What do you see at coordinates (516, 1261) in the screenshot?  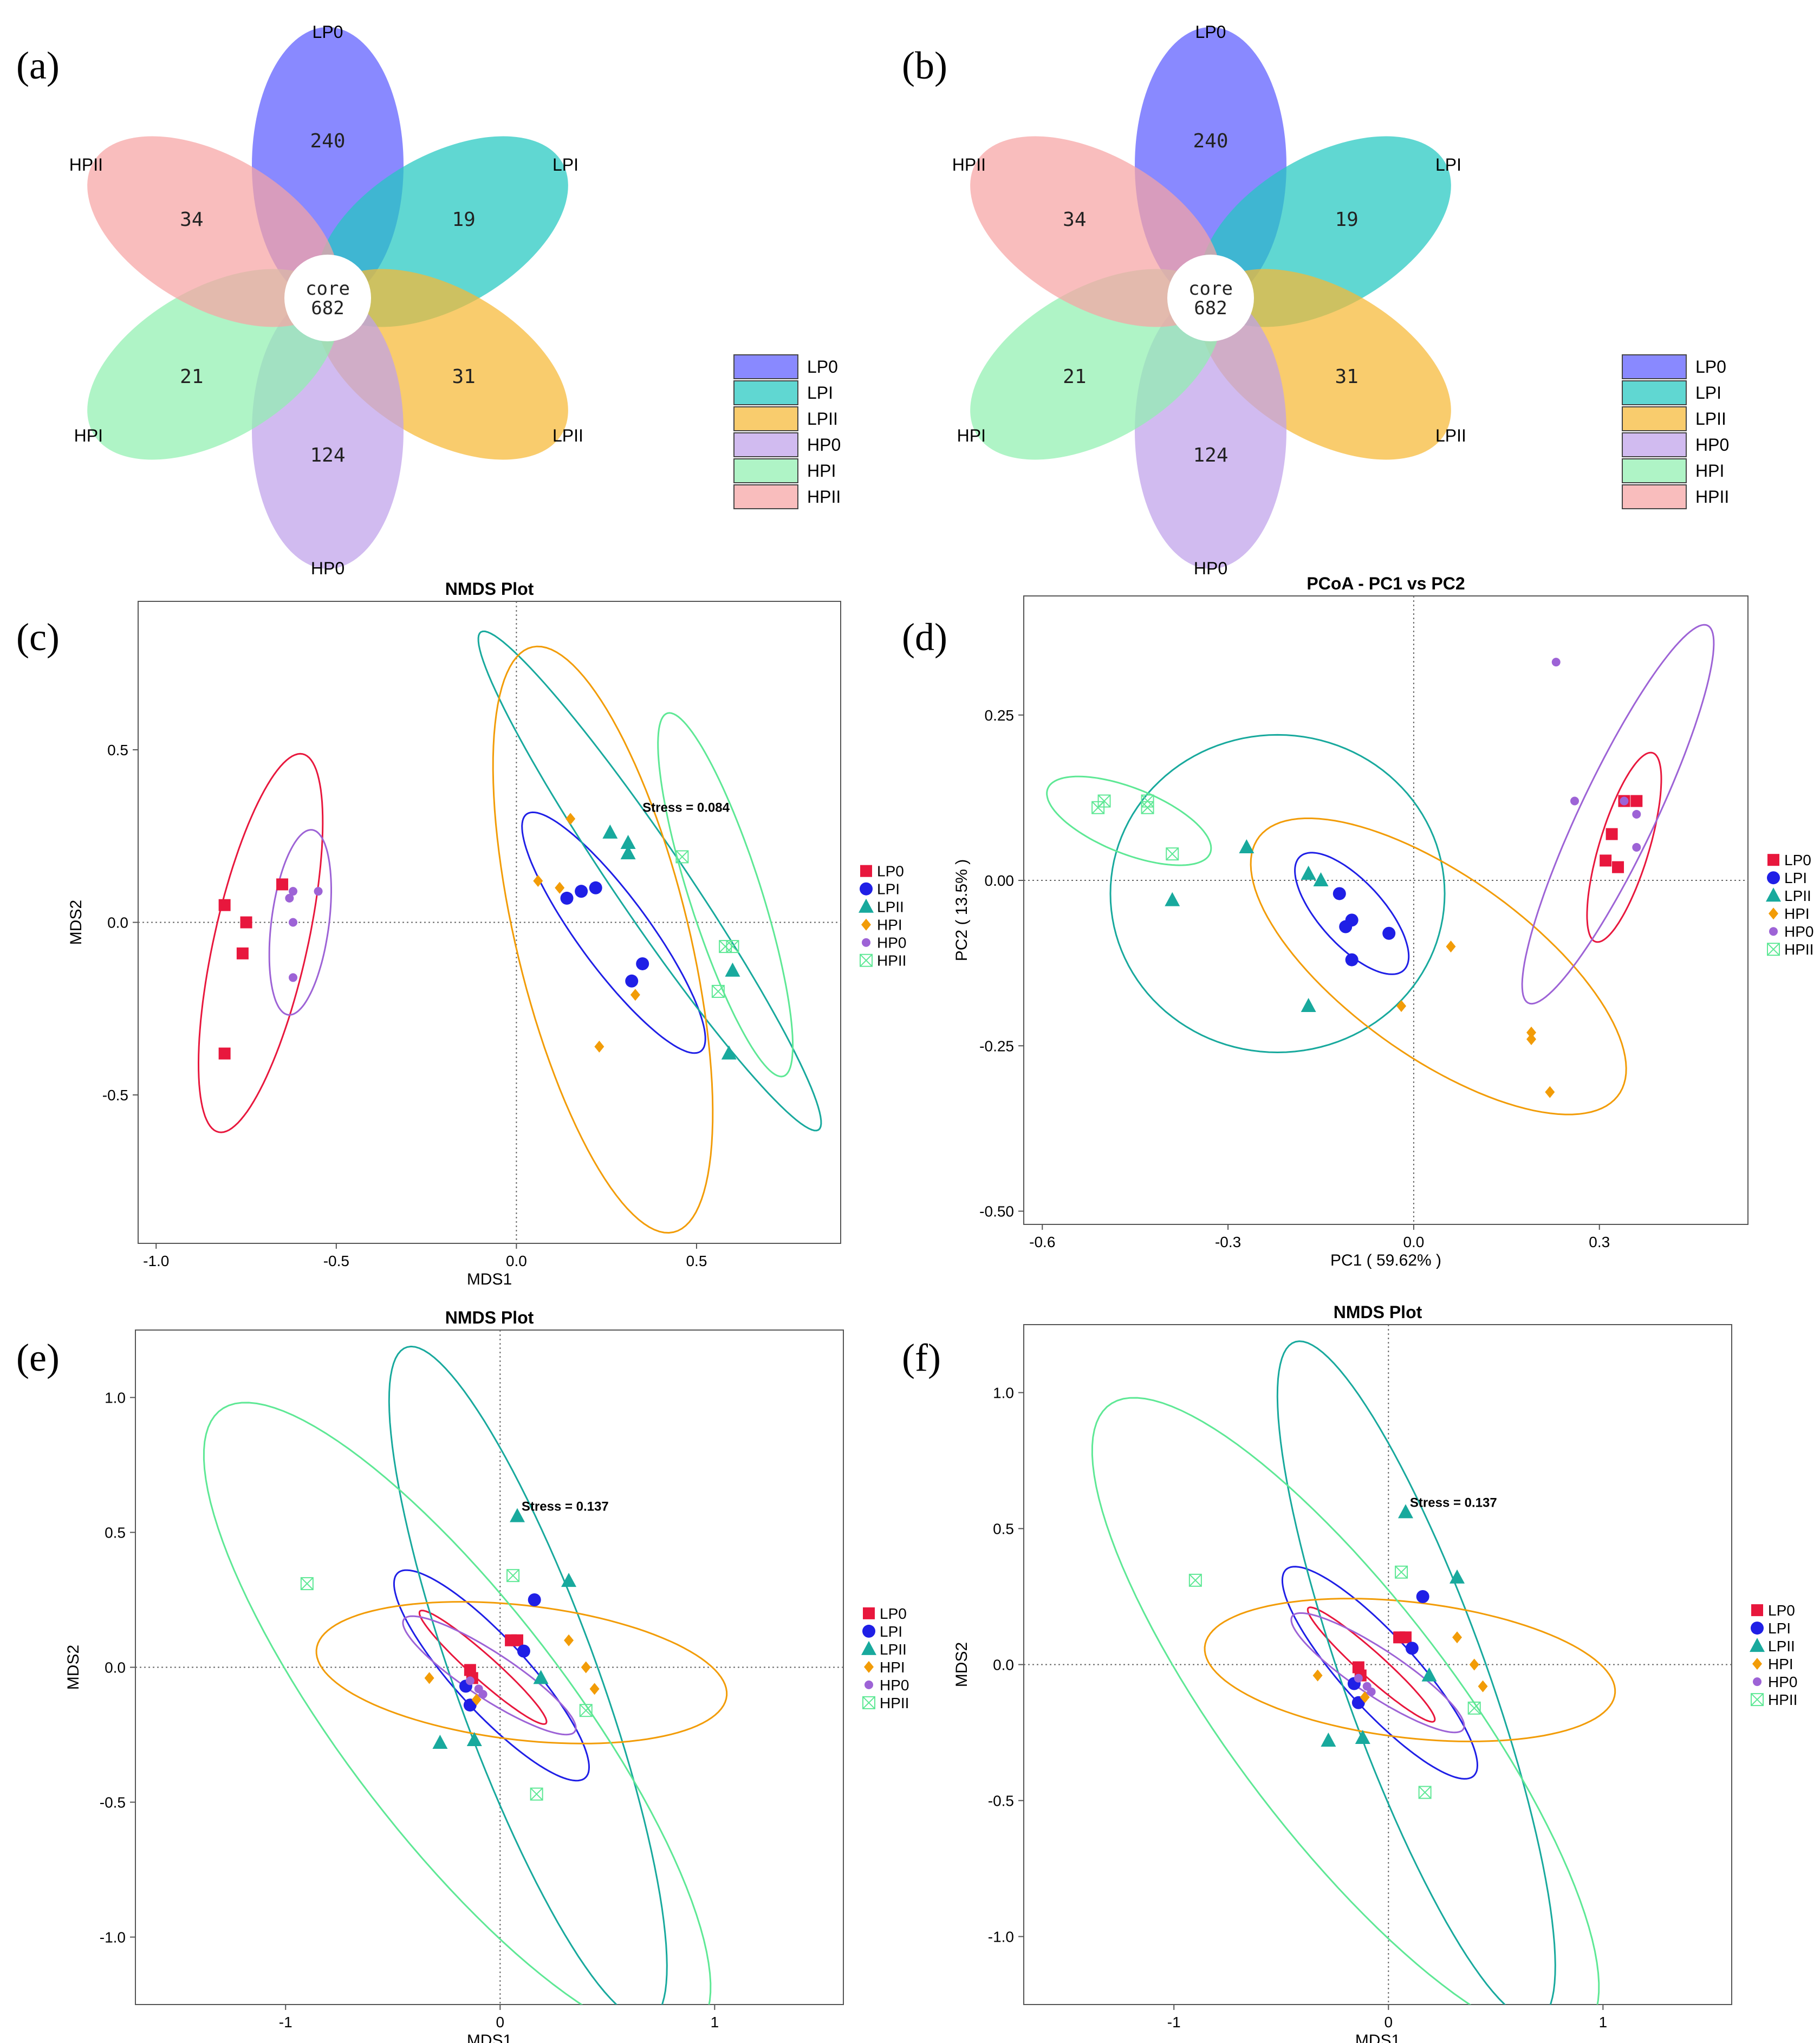 I see `x-tick-label: 0.0` at bounding box center [516, 1261].